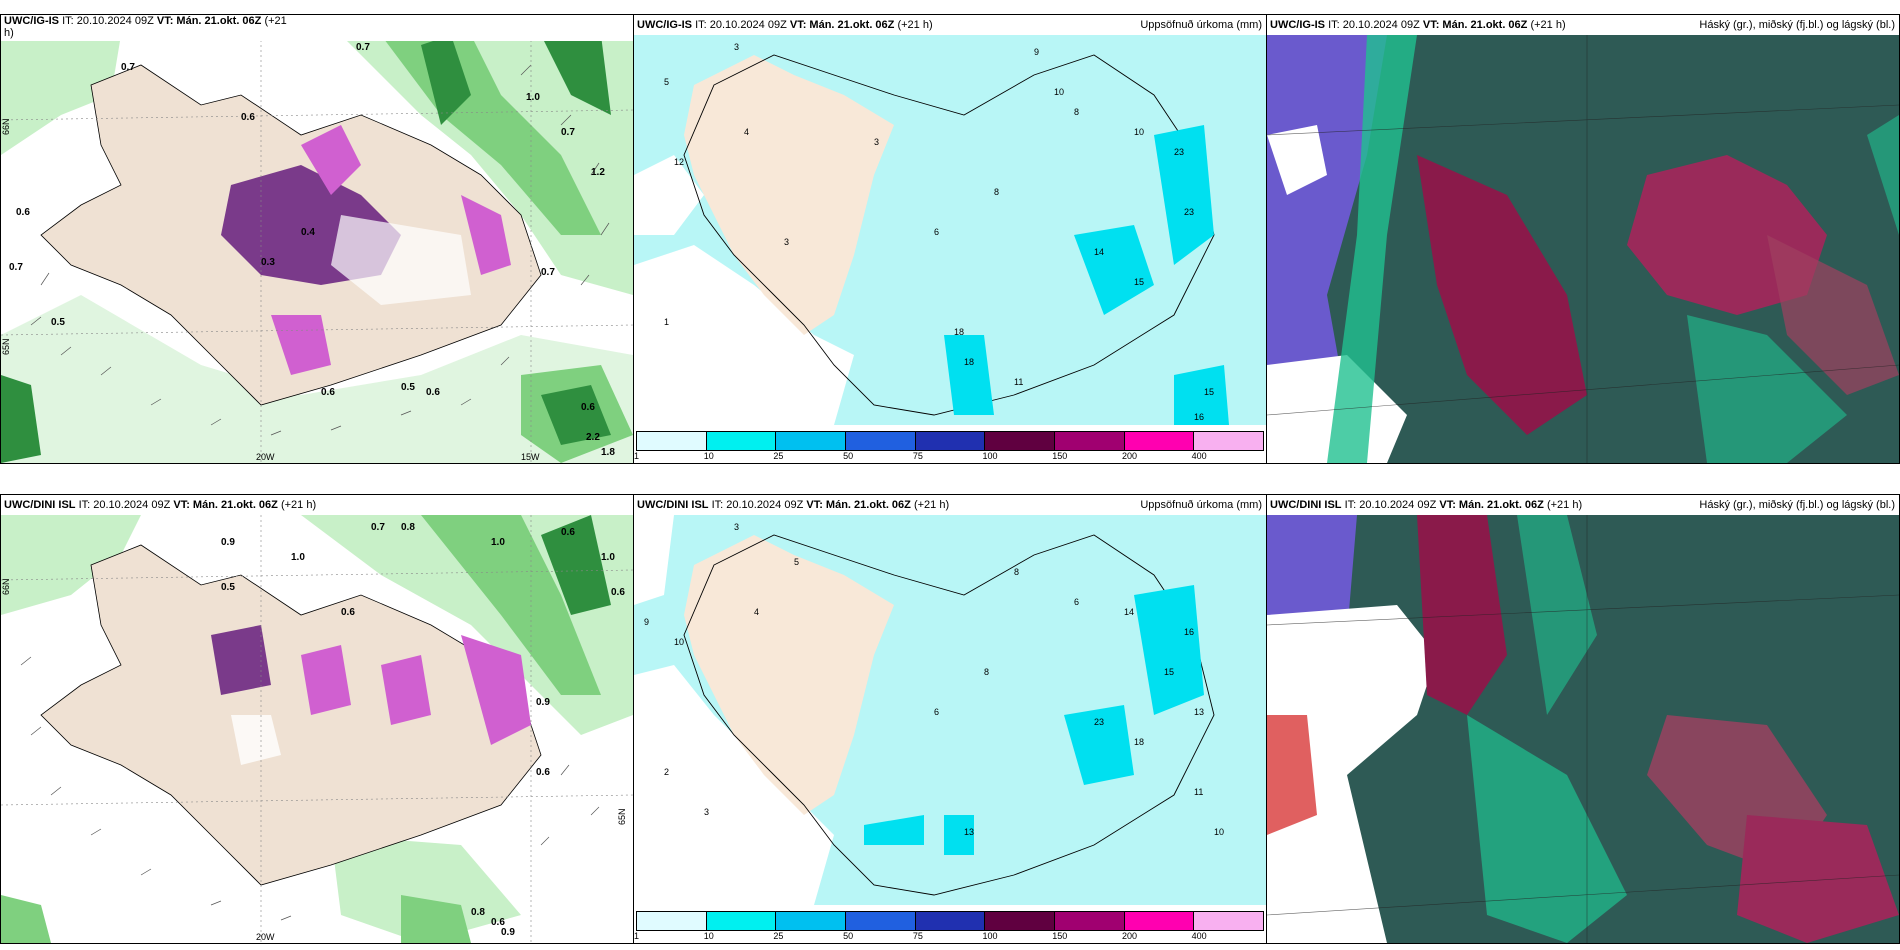 This screenshot has width=1900, height=950. What do you see at coordinates (917, 456) in the screenshot?
I see `colorbar-tick: 75` at bounding box center [917, 456].